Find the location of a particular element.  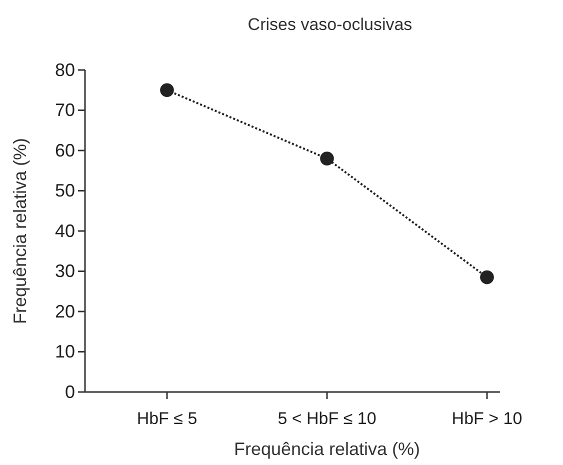

y-tick-label: 0 is located at coordinates (69, 392).